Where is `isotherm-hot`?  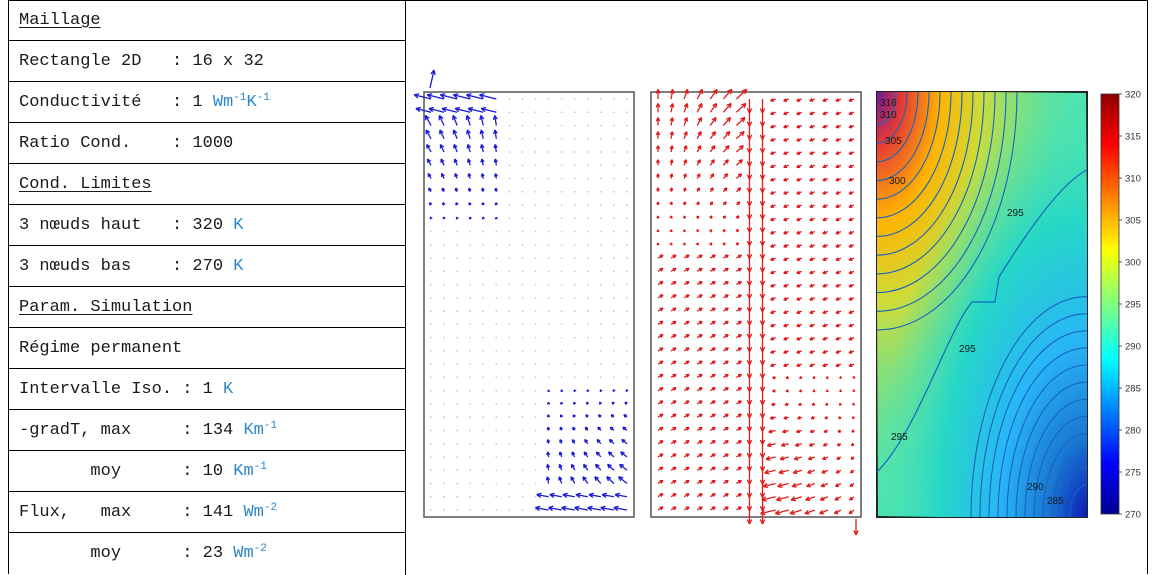
isotherm-hot is located at coordinates (903, 136).